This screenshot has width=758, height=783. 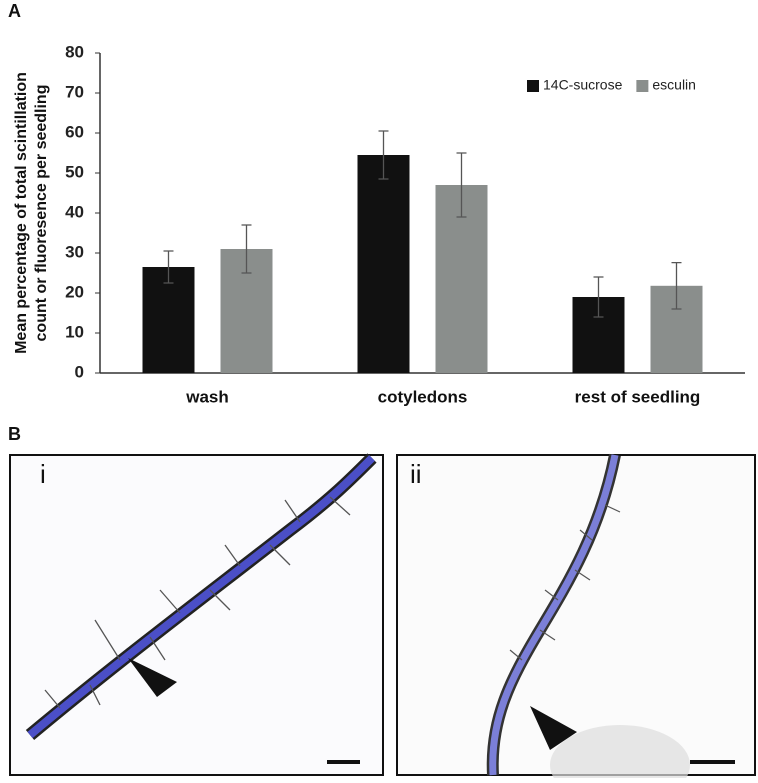 I want to click on panel-label: B, so click(x=14, y=434).